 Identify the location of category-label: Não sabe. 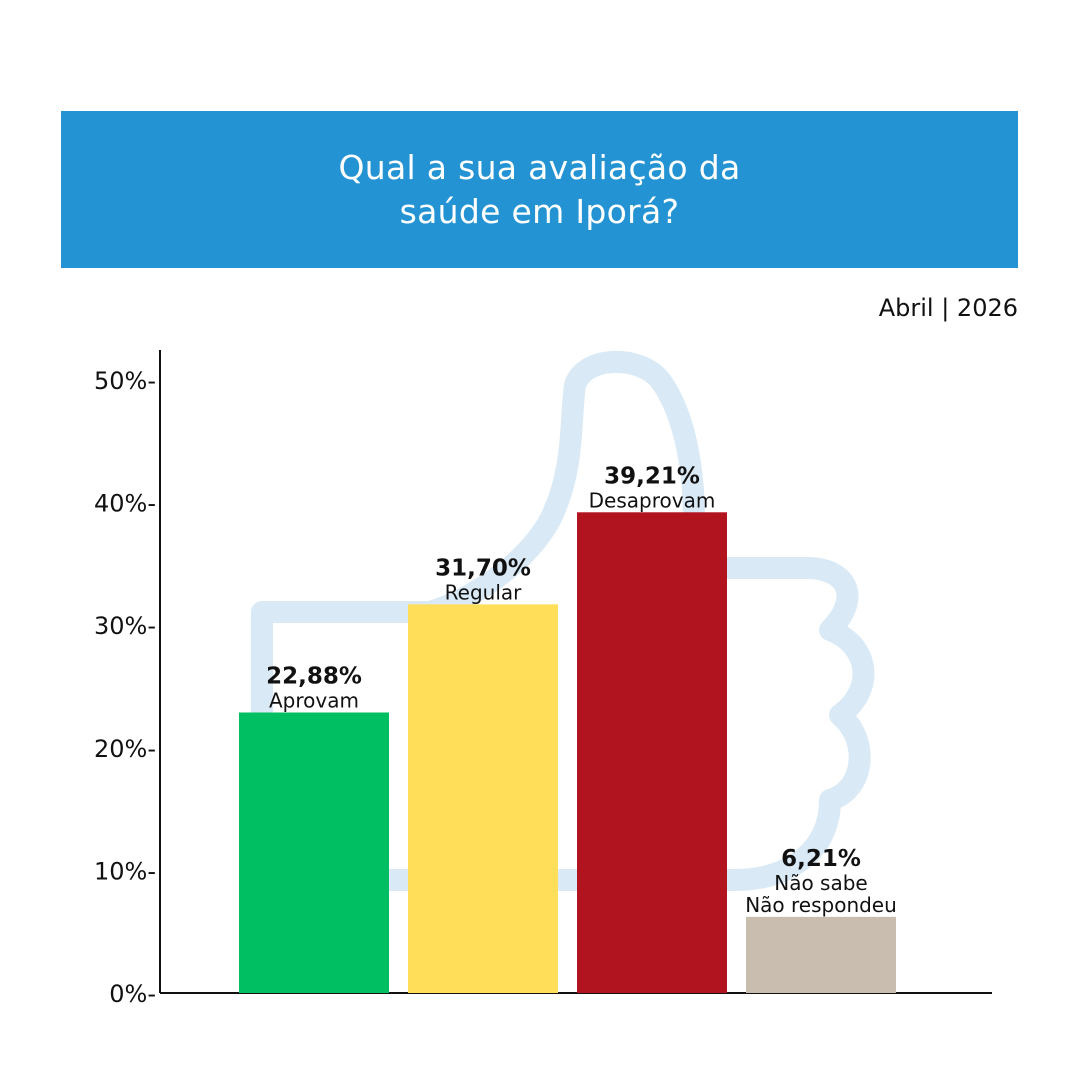
(821, 883).